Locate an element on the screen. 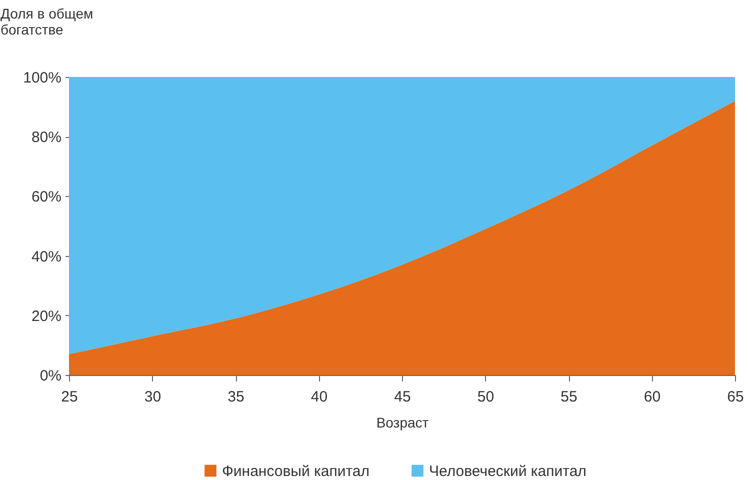  x-tick-label: 50 is located at coordinates (485, 397).